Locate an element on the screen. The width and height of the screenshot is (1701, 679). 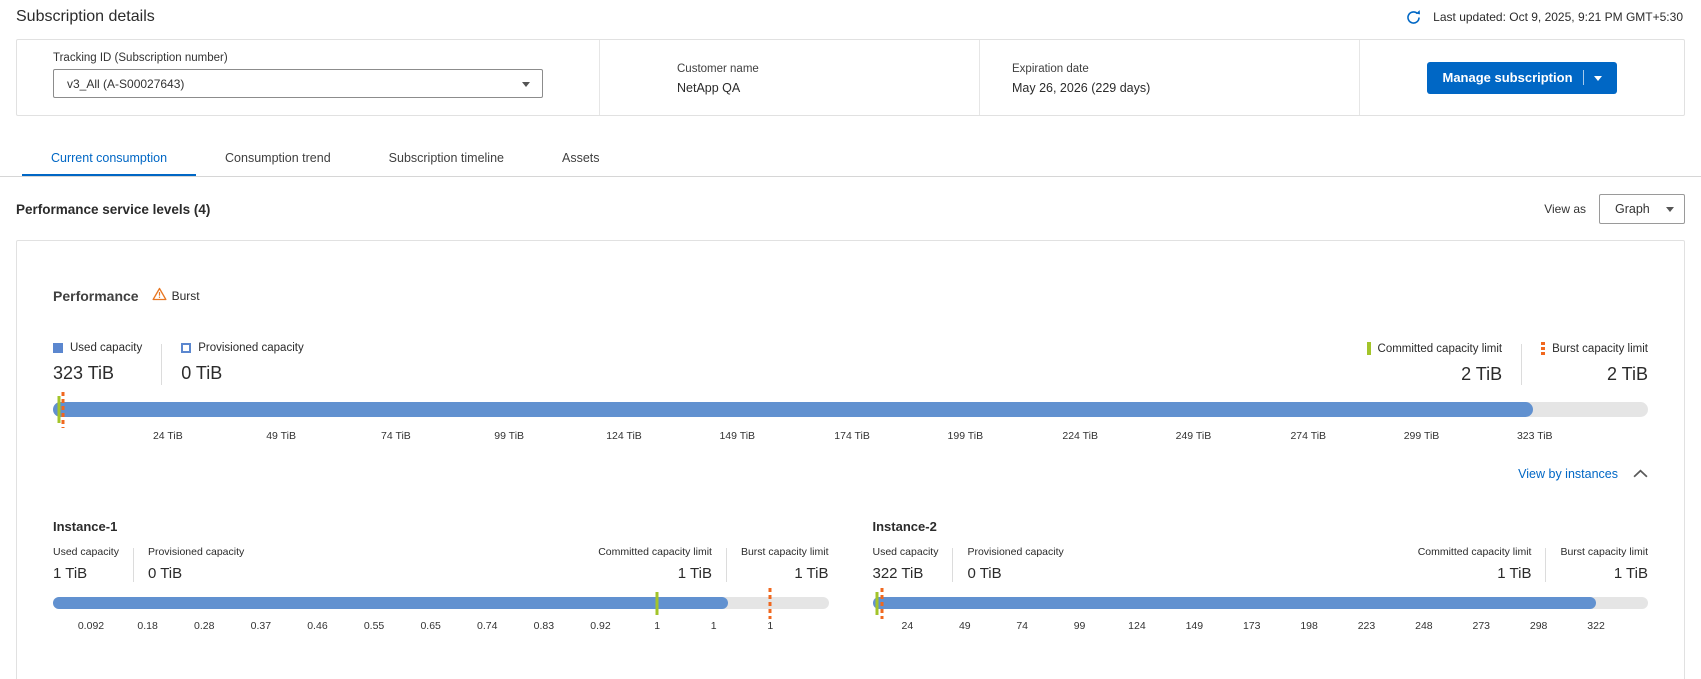
axis-tick-label: 99 is located at coordinates (1079, 626).